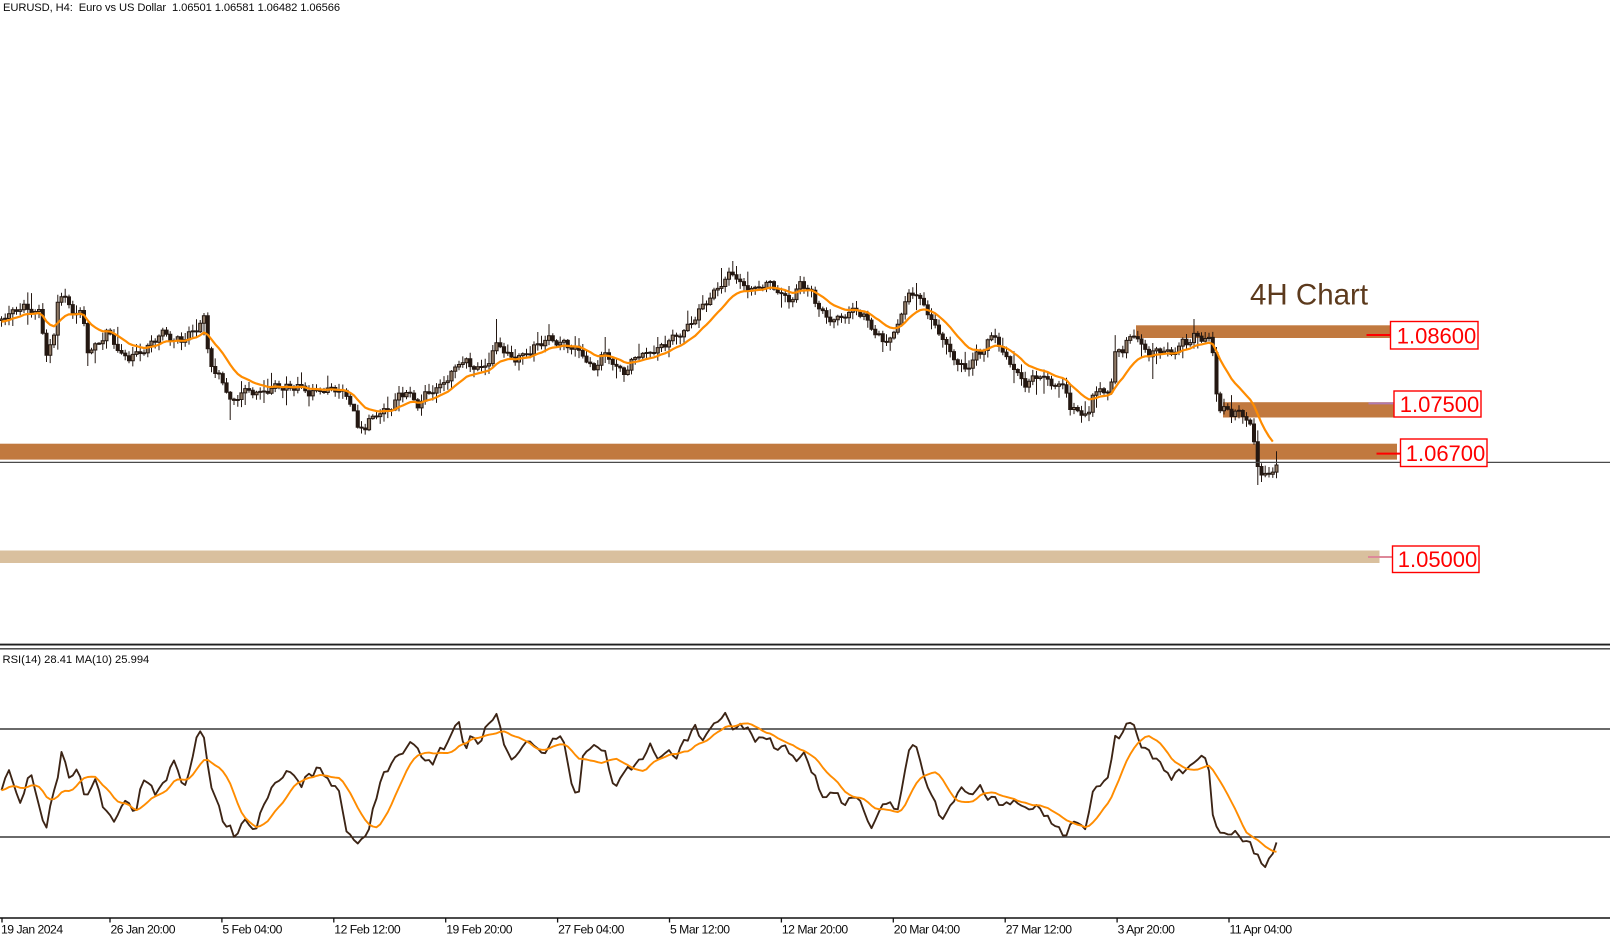 This screenshot has width=1610, height=937. Describe the element at coordinates (1438, 559) in the screenshot. I see `svg-text: 1.05000` at that location.